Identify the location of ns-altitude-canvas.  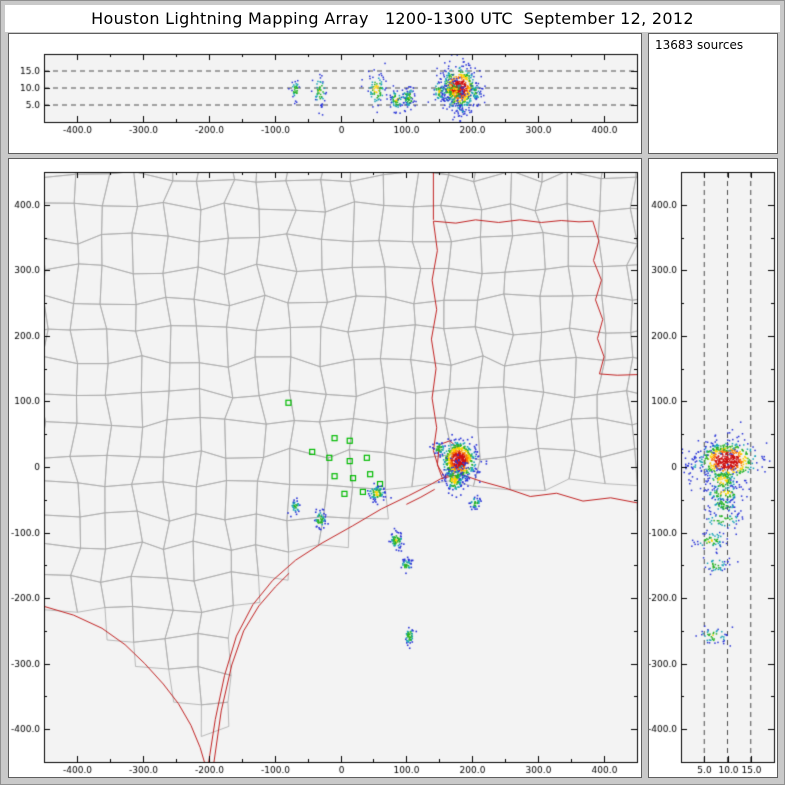
(713, 468).